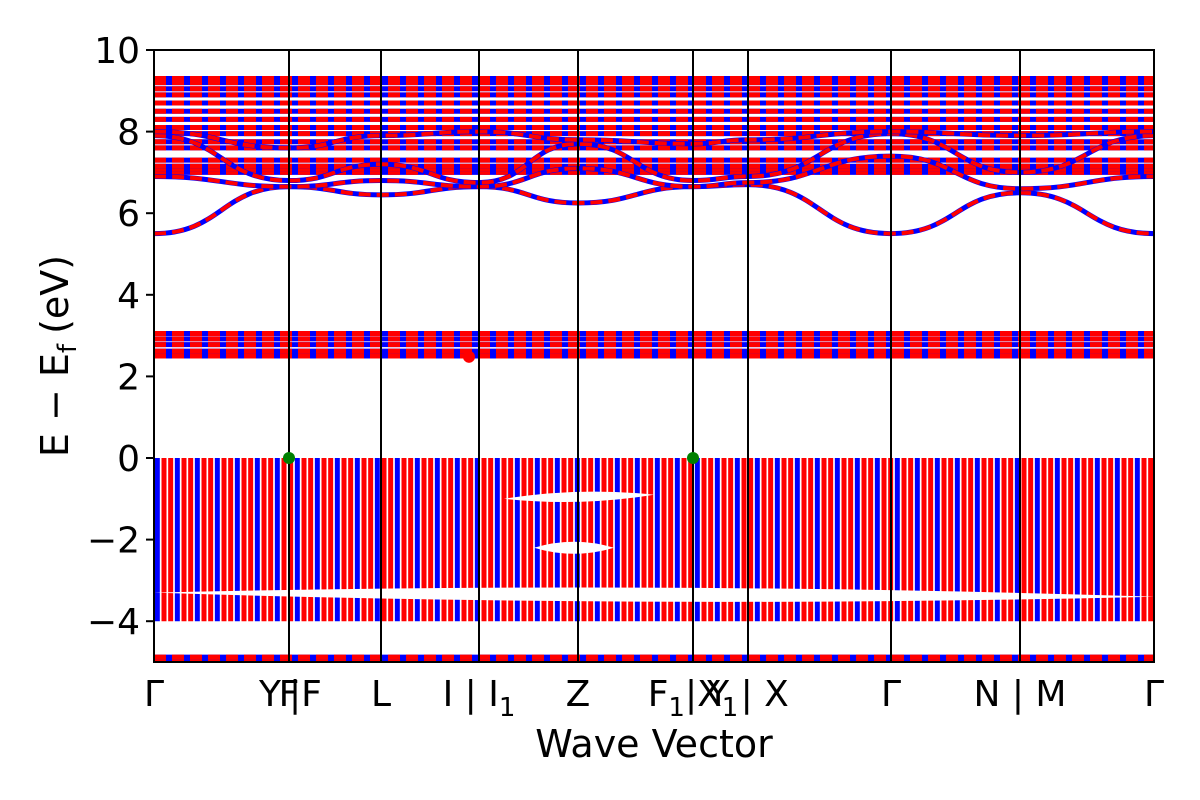 This screenshot has height=800, width=1200. Describe the element at coordinates (113, 541) in the screenshot. I see `y-tick-label: −2` at that location.